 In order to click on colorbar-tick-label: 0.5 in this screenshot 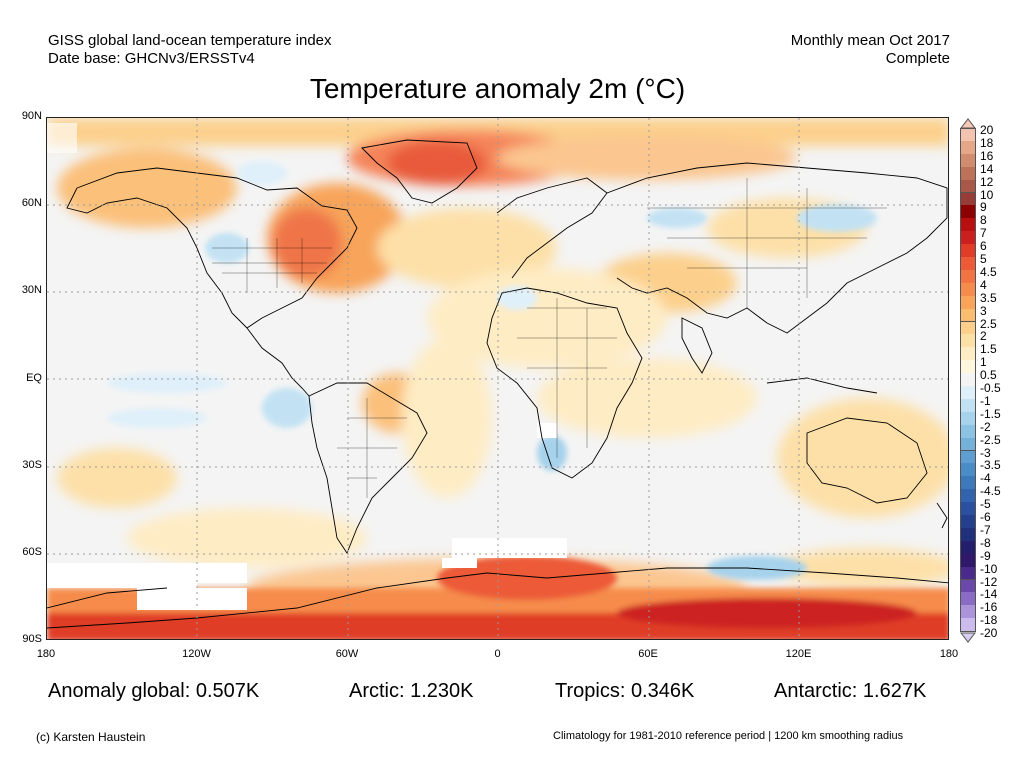, I will do `click(988, 375)`.